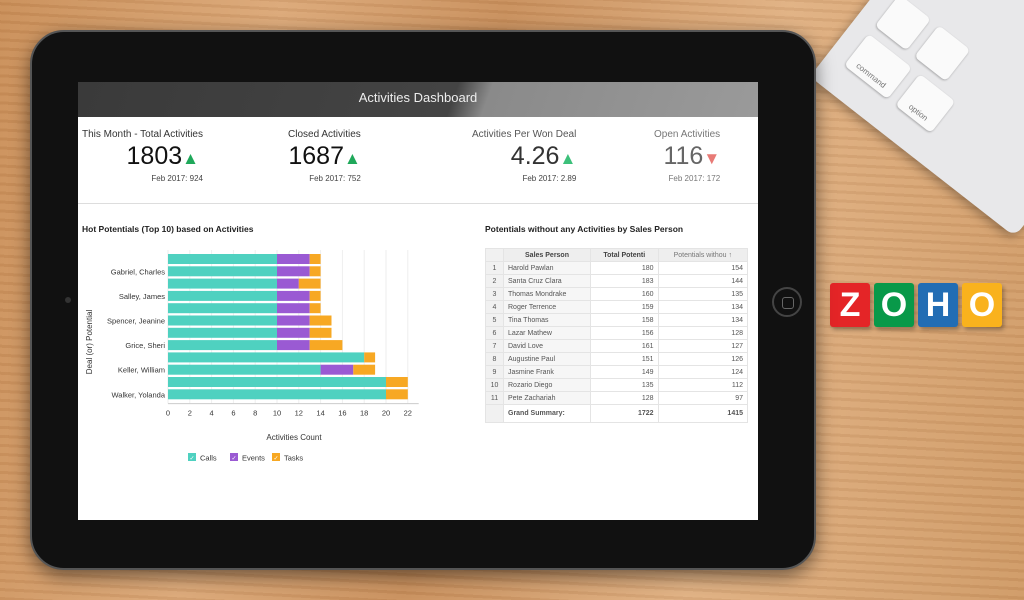  What do you see at coordinates (320, 413) in the screenshot?
I see `x-tick-label: 14` at bounding box center [320, 413].